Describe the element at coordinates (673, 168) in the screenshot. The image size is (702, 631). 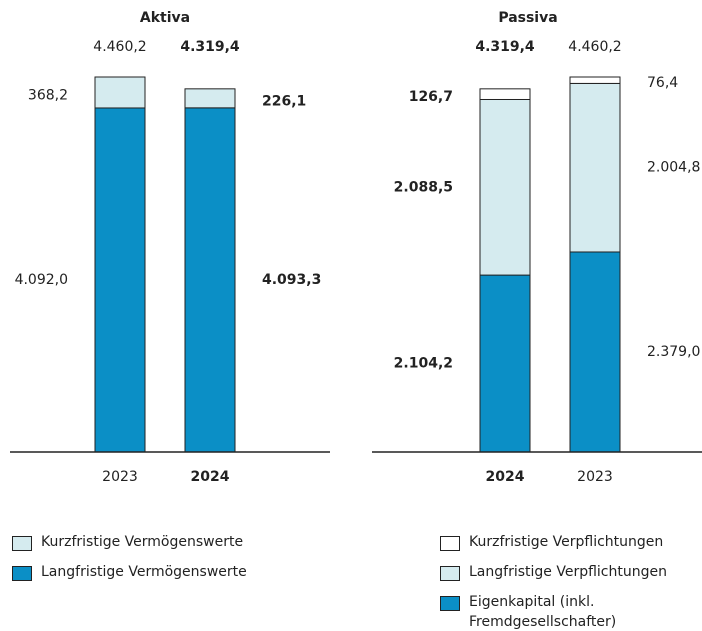
I see `value-label: 2.004,8` at that location.